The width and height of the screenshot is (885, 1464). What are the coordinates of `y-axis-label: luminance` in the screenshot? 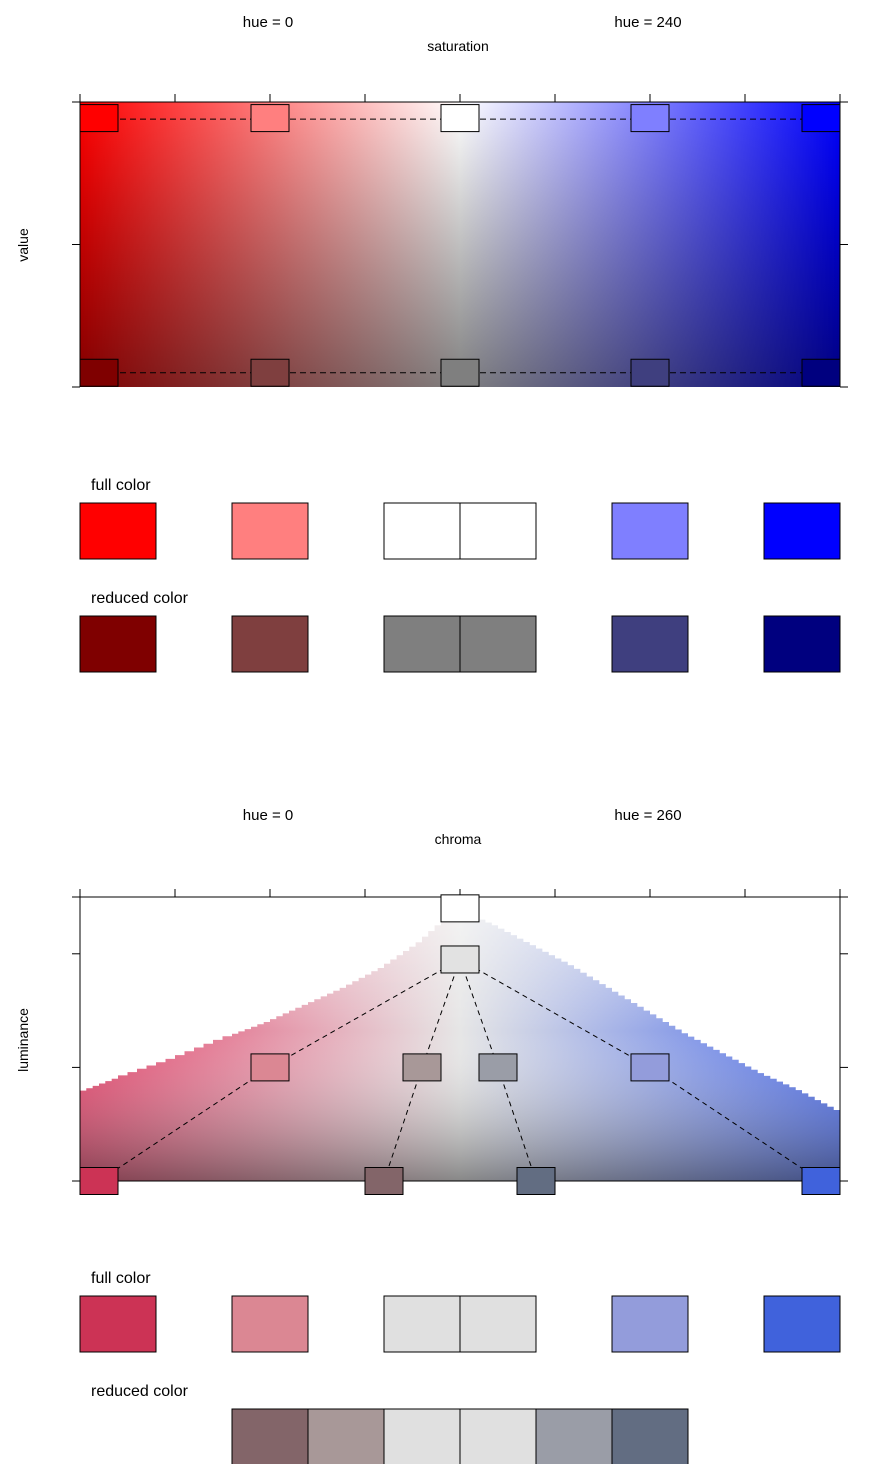 It's located at (23, 1040).